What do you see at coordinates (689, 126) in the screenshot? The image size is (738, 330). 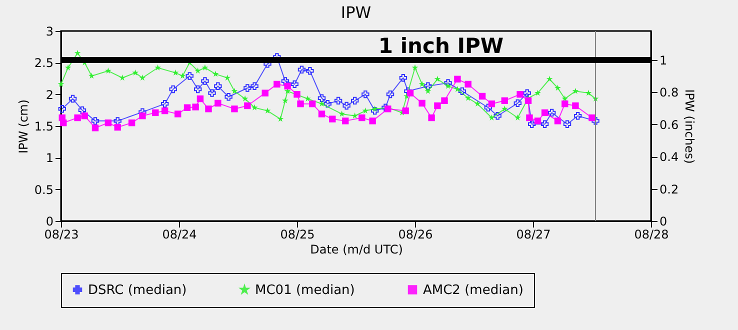 I see `y2-axis-title: IPW (inches)` at bounding box center [689, 126].